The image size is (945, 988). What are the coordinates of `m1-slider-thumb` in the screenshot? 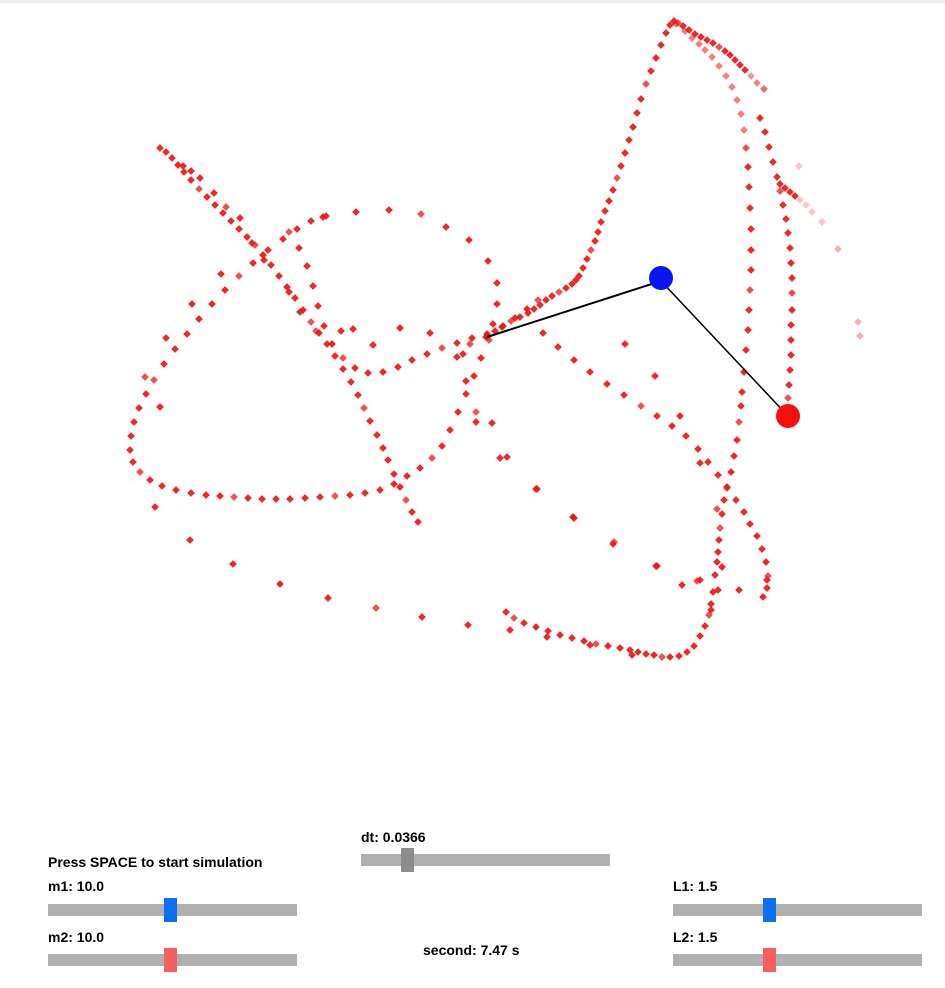 It's located at (170, 910).